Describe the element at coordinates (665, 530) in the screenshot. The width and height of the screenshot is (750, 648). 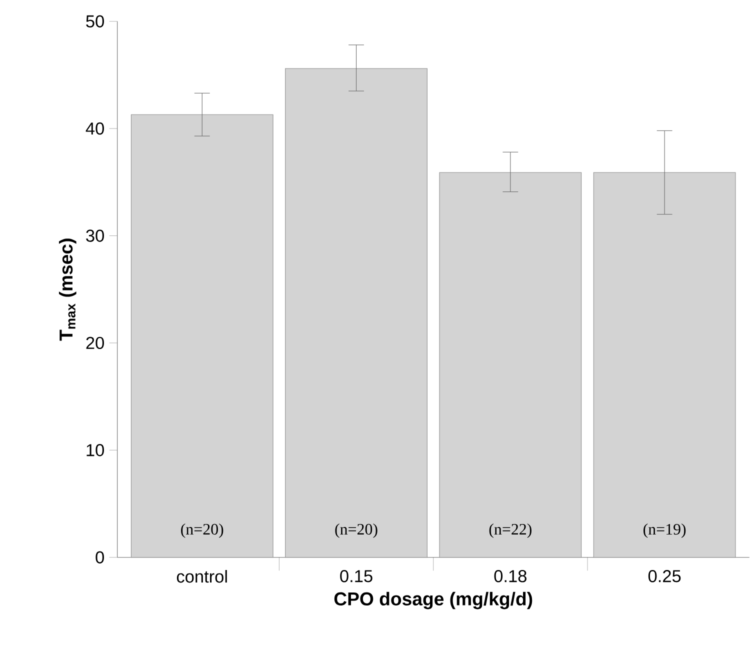
I see `annotation: (n=19)` at that location.